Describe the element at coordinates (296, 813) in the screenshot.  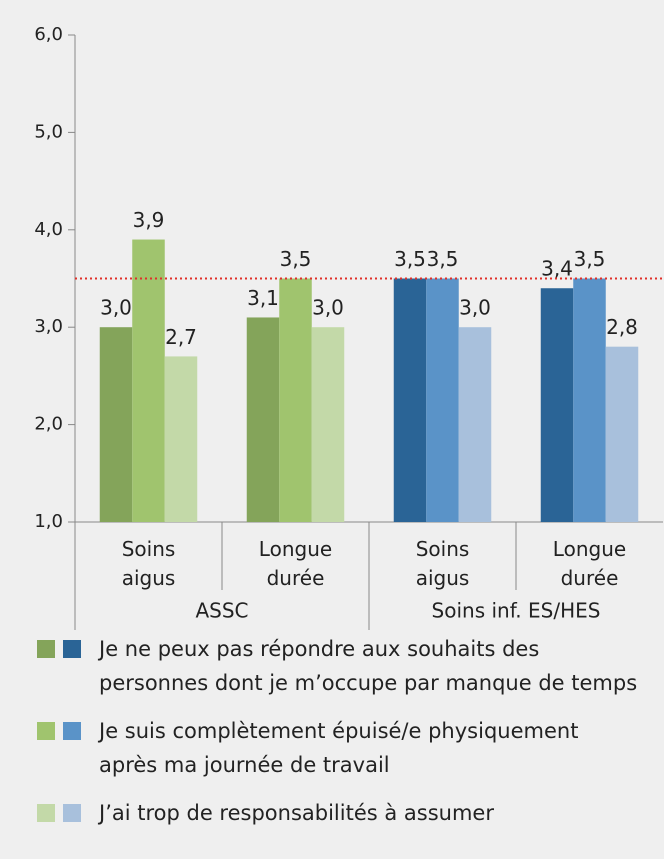
I see `legend-label: J’ai trop de responsabilités à assumer` at that location.